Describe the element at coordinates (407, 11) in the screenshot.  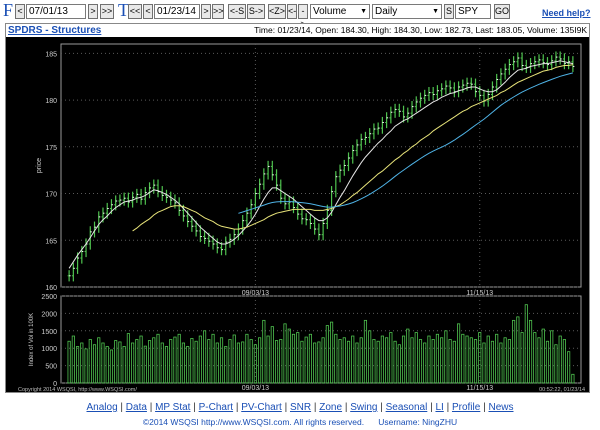
I see `period-select: Daily ▼` at that location.